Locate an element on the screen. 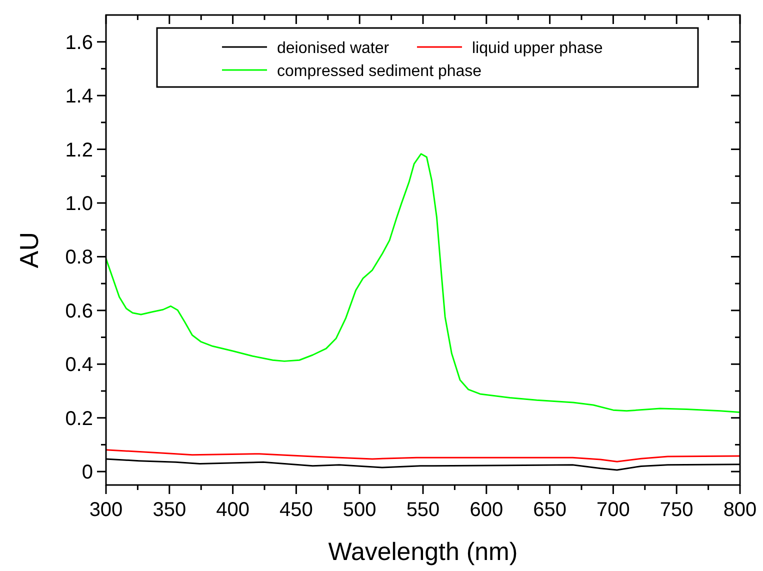 The width and height of the screenshot is (763, 571). x-tick-label: 800 is located at coordinates (740, 510).